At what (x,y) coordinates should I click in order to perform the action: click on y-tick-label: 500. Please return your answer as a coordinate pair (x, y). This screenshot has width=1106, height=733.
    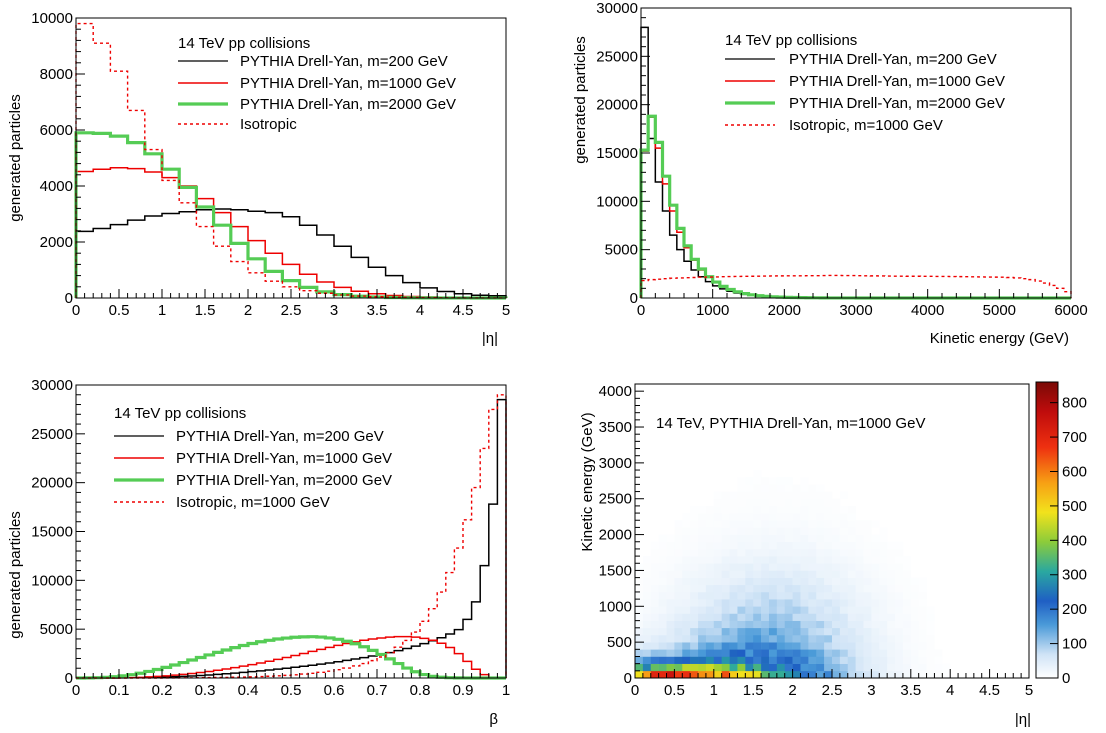
    Looking at the image, I should click on (619, 642).